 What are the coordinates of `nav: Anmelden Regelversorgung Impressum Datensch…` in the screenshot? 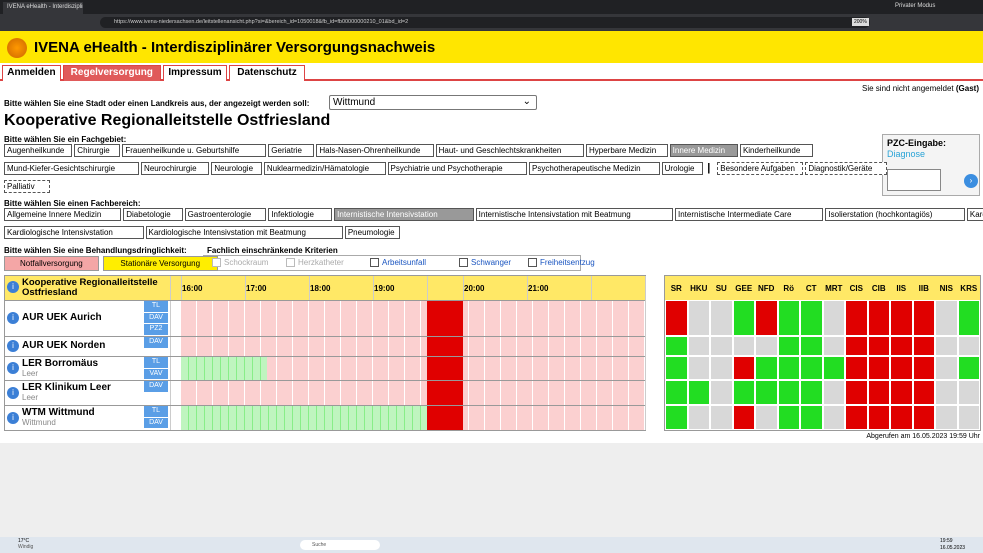 It's located at (491, 72).